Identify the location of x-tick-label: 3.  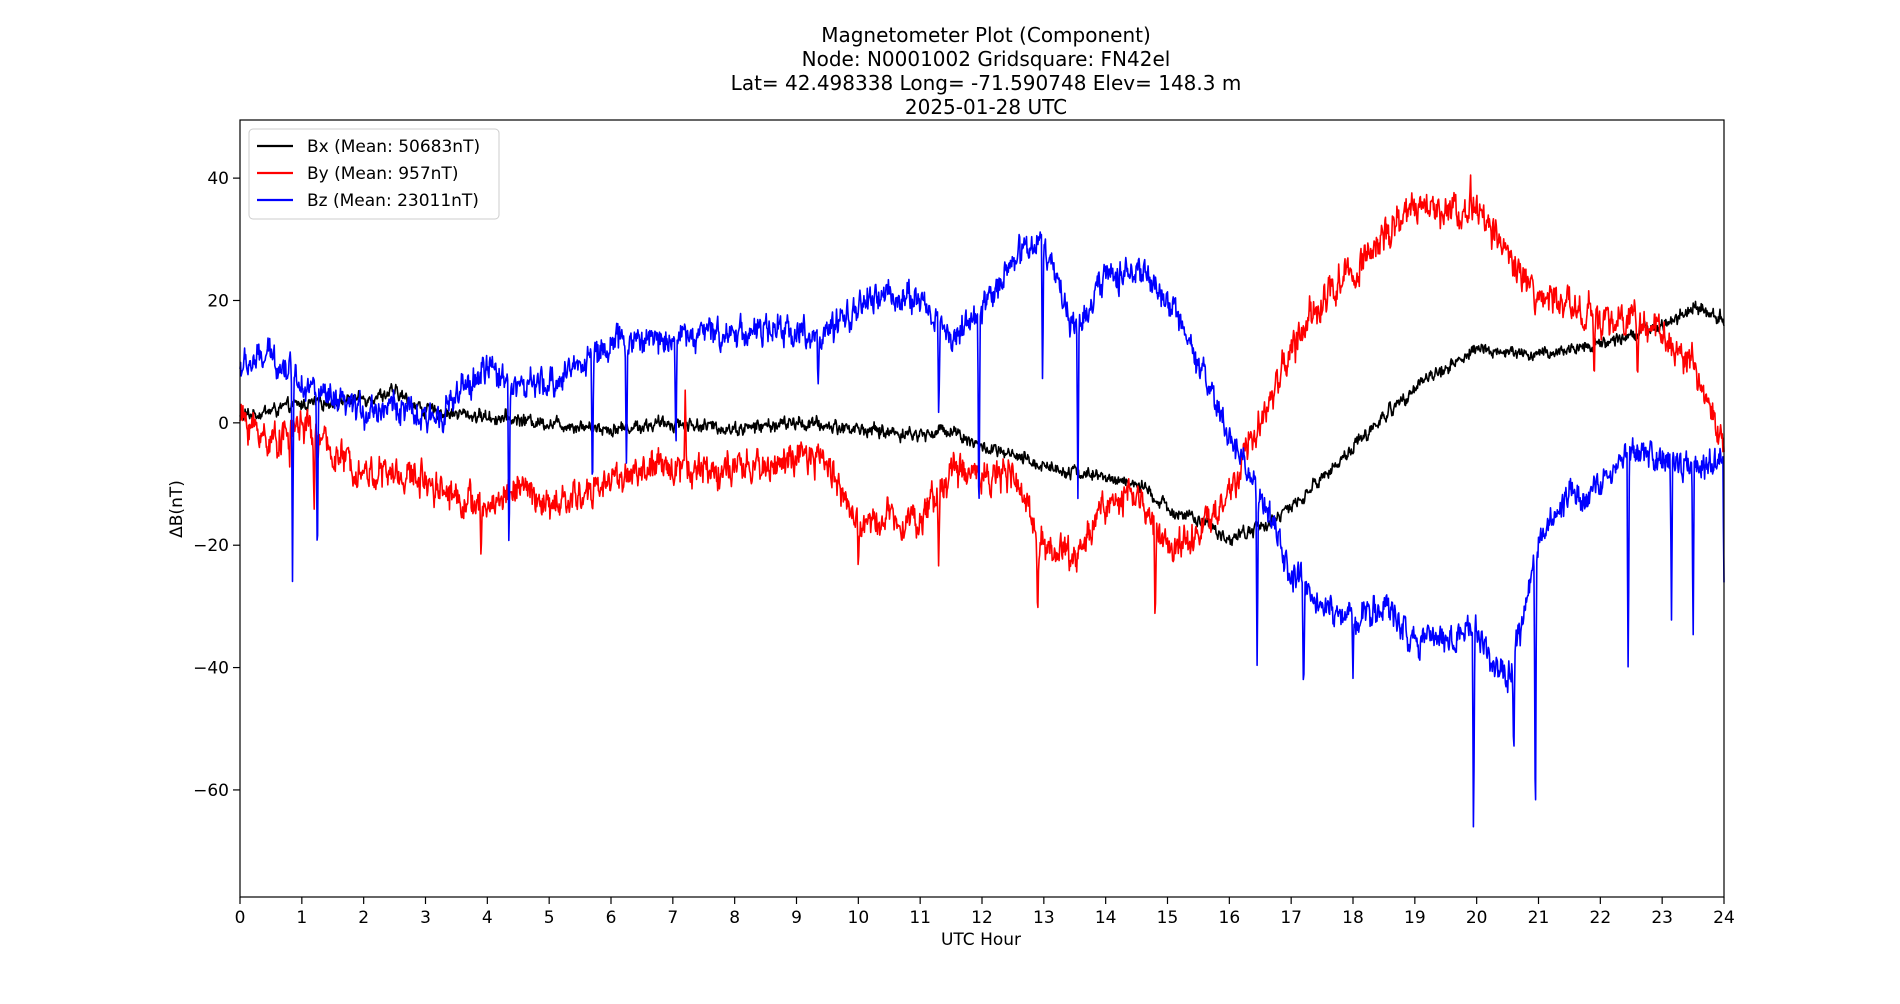
(425, 918).